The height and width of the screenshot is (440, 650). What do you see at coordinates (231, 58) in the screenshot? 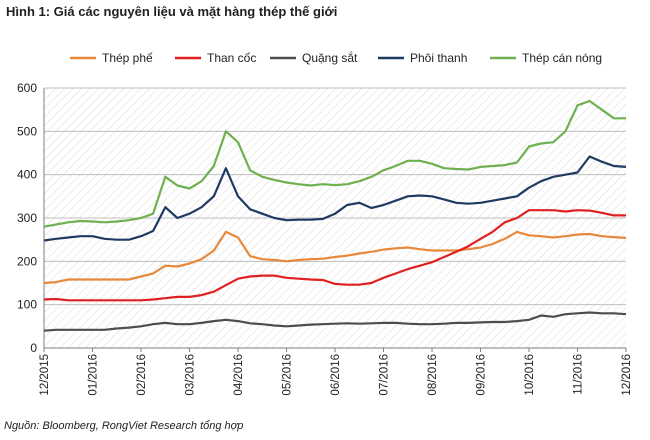
I see `legend-label: Than cốc` at bounding box center [231, 58].